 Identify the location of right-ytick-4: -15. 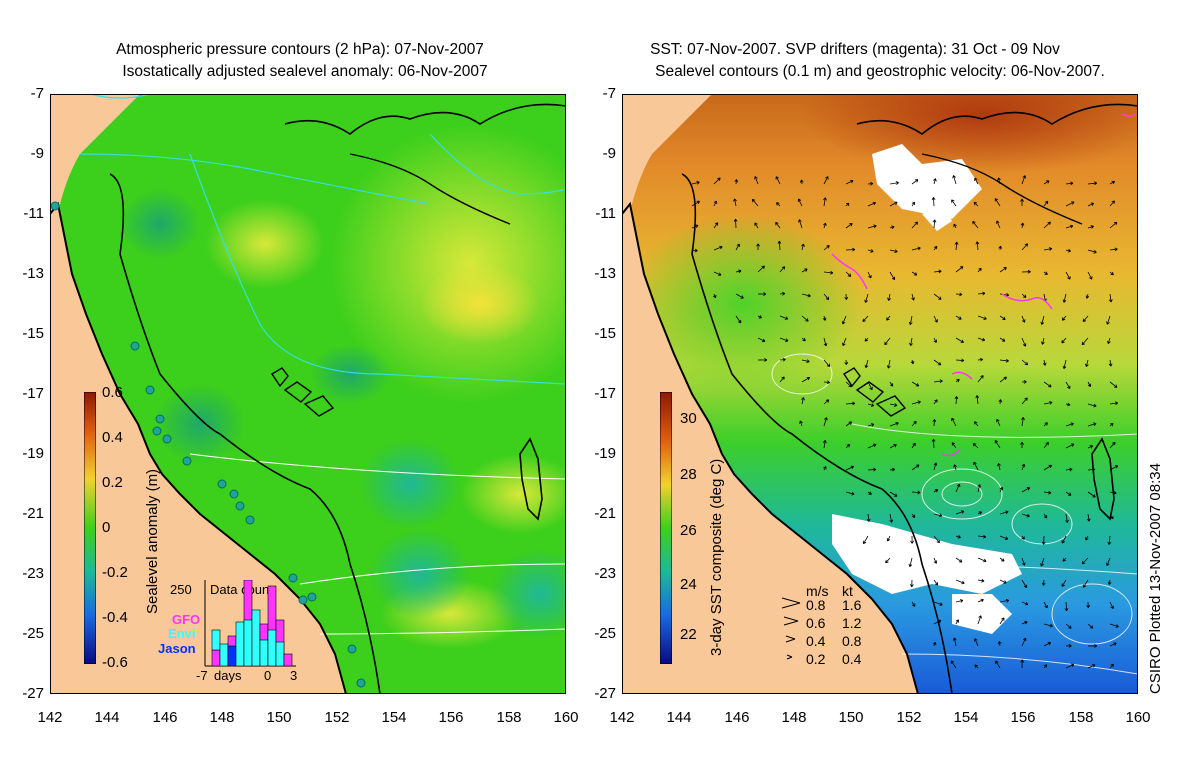
(605, 333).